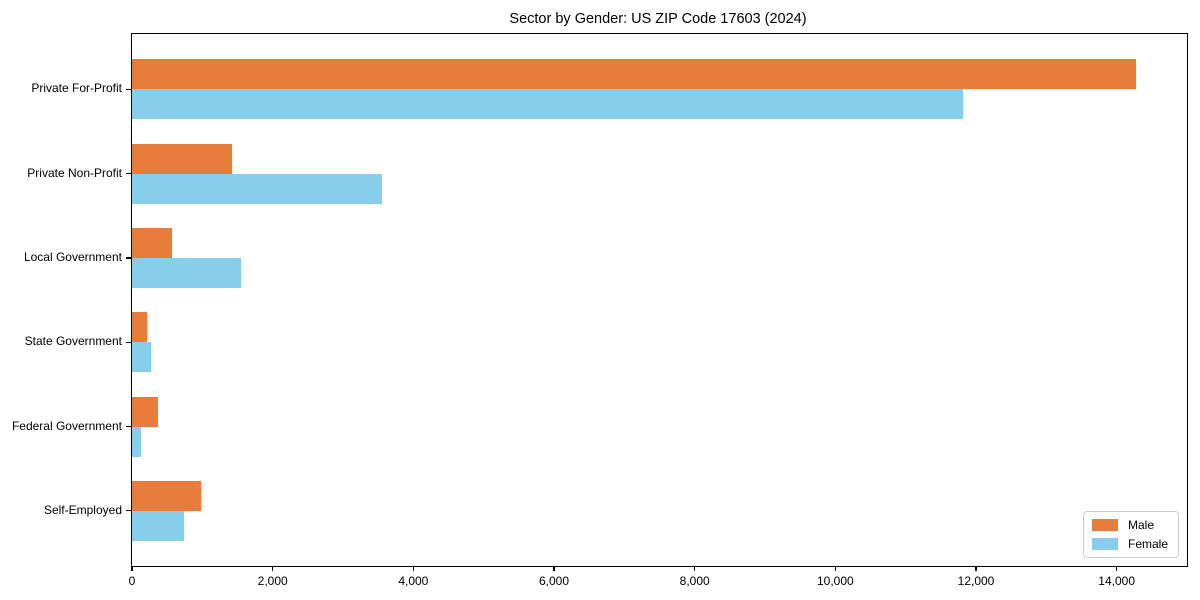  What do you see at coordinates (1117, 581) in the screenshot?
I see `x-tick-label-14000: 14,000` at bounding box center [1117, 581].